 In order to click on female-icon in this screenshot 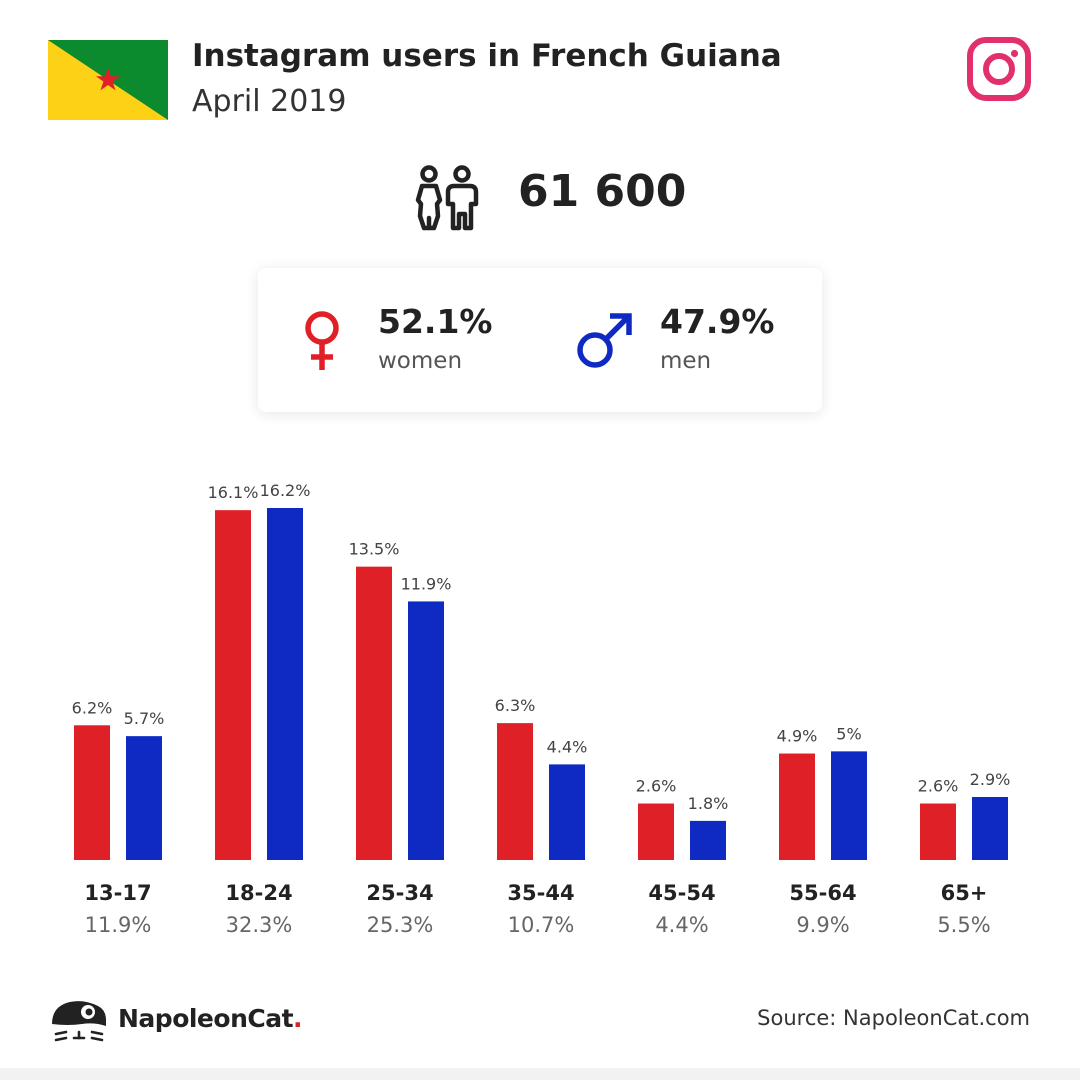, I will do `click(322, 340)`.